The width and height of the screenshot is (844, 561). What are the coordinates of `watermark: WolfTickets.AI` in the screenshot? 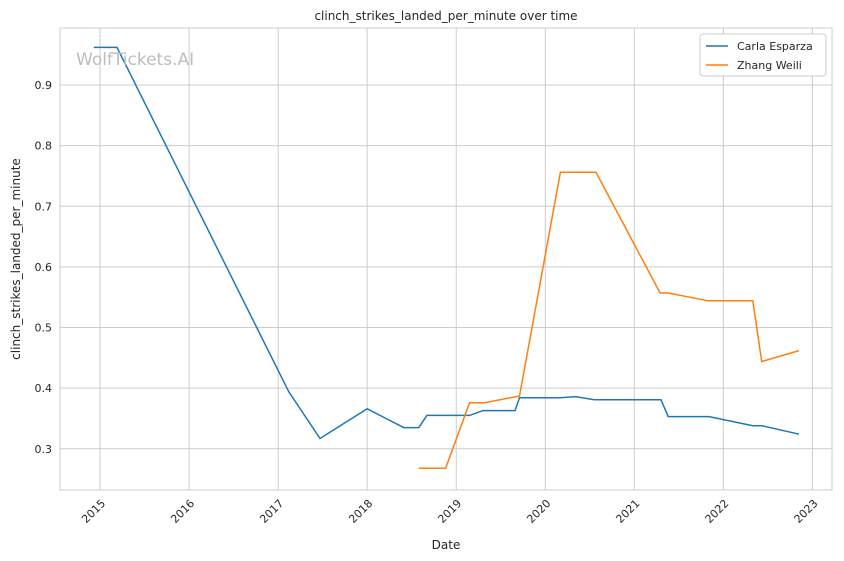 It's located at (135, 60).